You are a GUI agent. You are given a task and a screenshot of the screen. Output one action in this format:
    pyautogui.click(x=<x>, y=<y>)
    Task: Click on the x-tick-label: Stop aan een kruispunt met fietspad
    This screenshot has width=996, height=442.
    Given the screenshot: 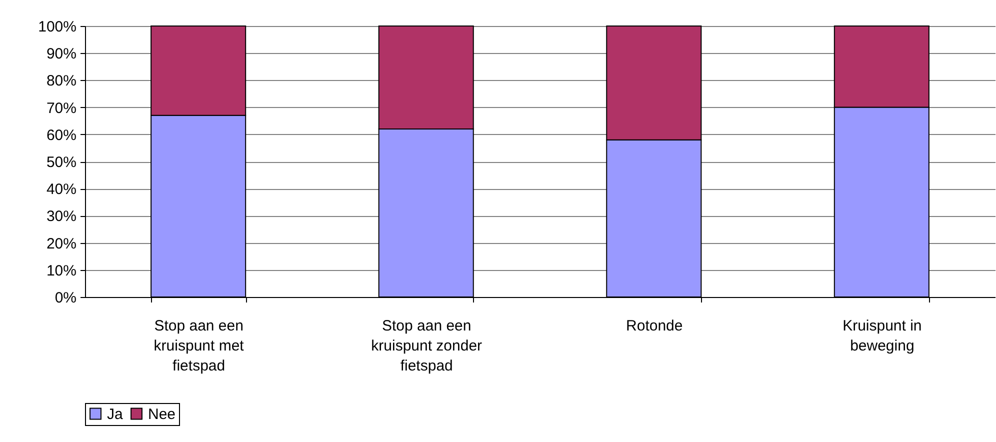 What is the action you would take?
    pyautogui.click(x=199, y=346)
    